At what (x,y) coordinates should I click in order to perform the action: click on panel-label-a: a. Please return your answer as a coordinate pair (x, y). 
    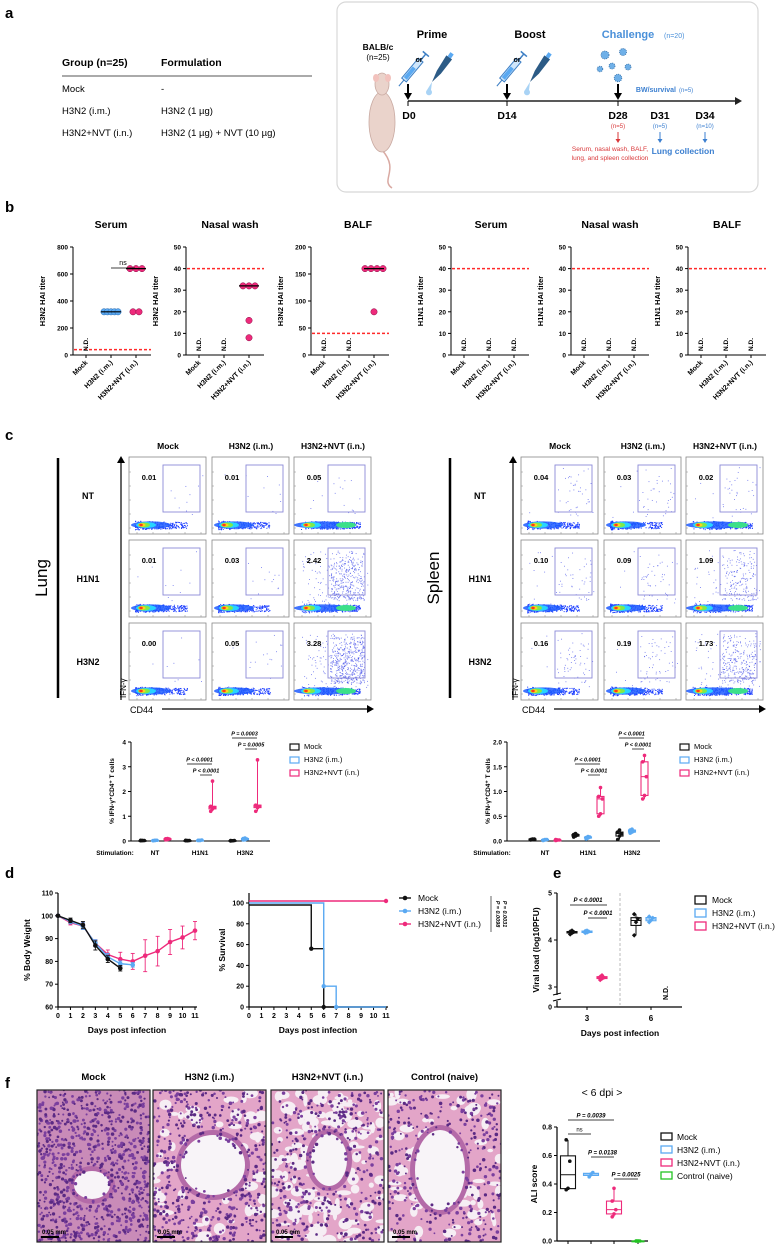
    Looking at the image, I should click on (9, 13).